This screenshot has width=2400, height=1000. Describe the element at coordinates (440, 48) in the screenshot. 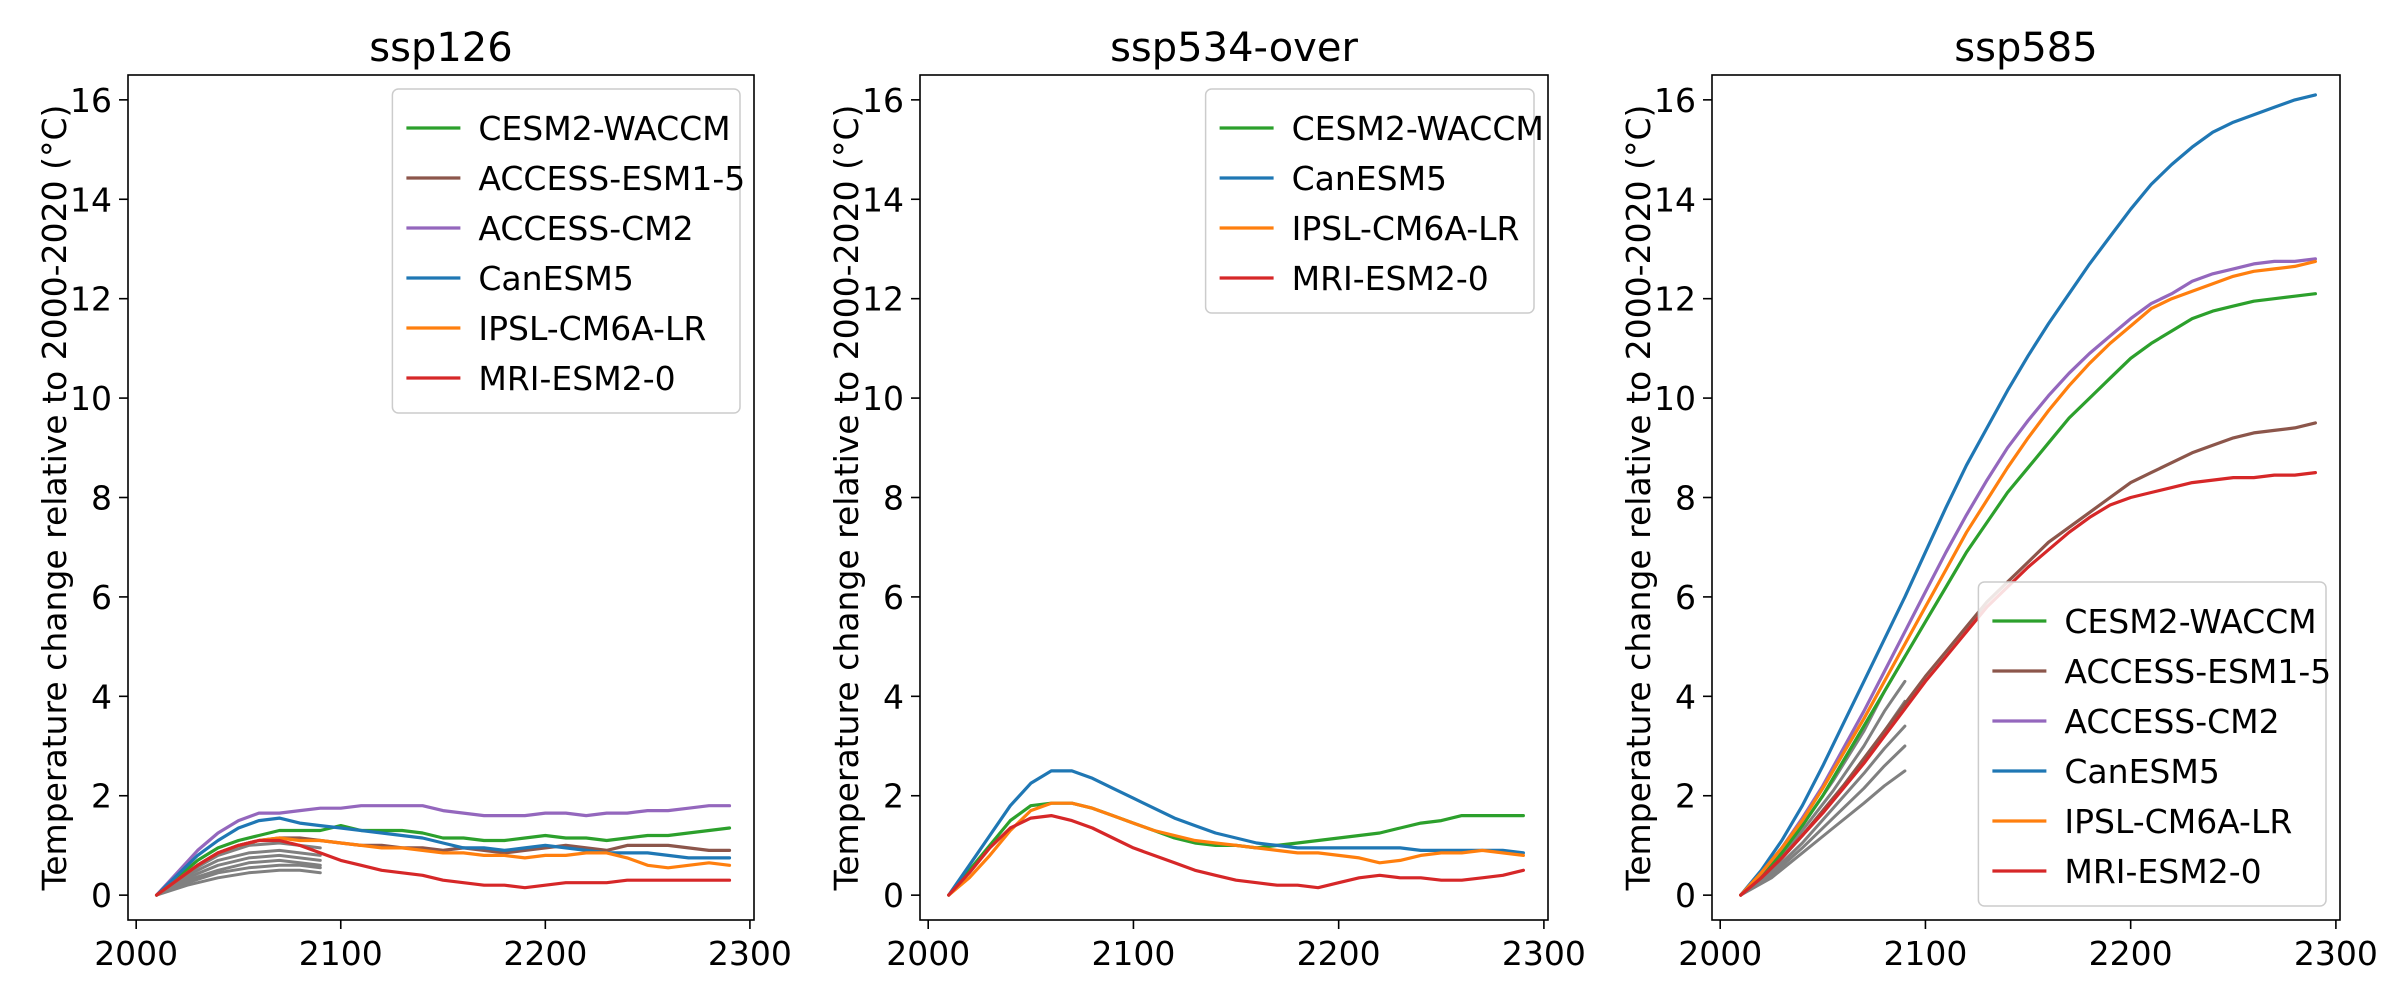

I see `chart-title: ssp126` at that location.